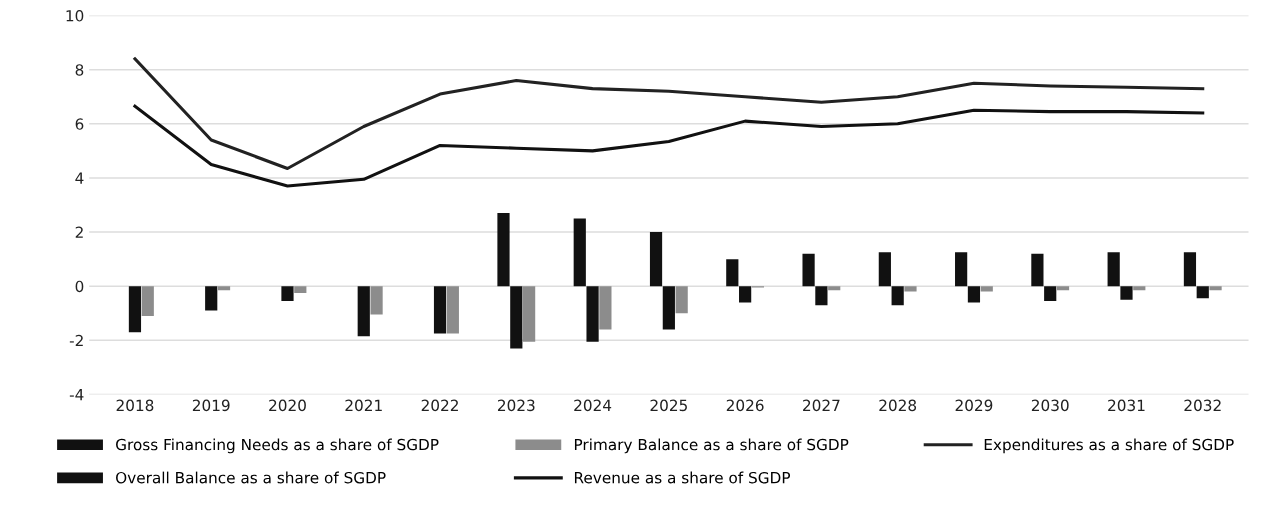  What do you see at coordinates (287, 405) in the screenshot?
I see `x-tick-label: 2020` at bounding box center [287, 405].